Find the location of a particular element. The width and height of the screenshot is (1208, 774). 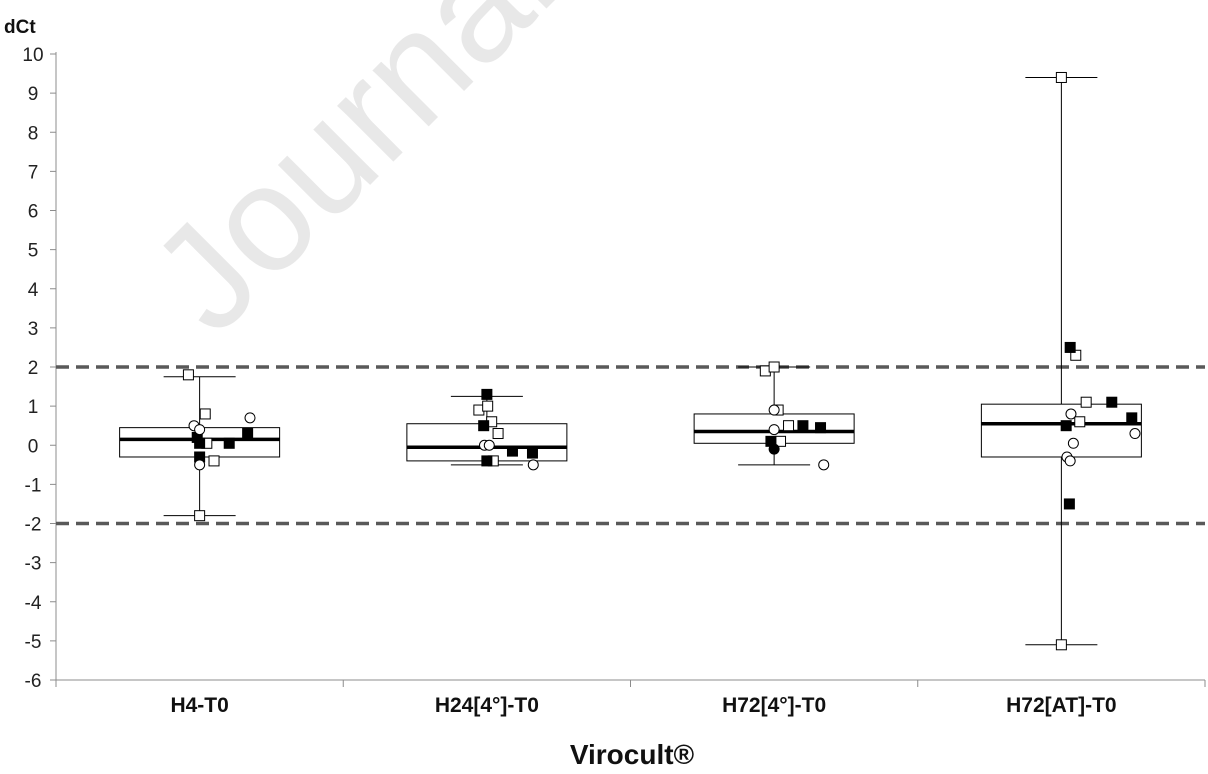

x-tick-label: H72[AT]-T0 is located at coordinates (1061, 705).